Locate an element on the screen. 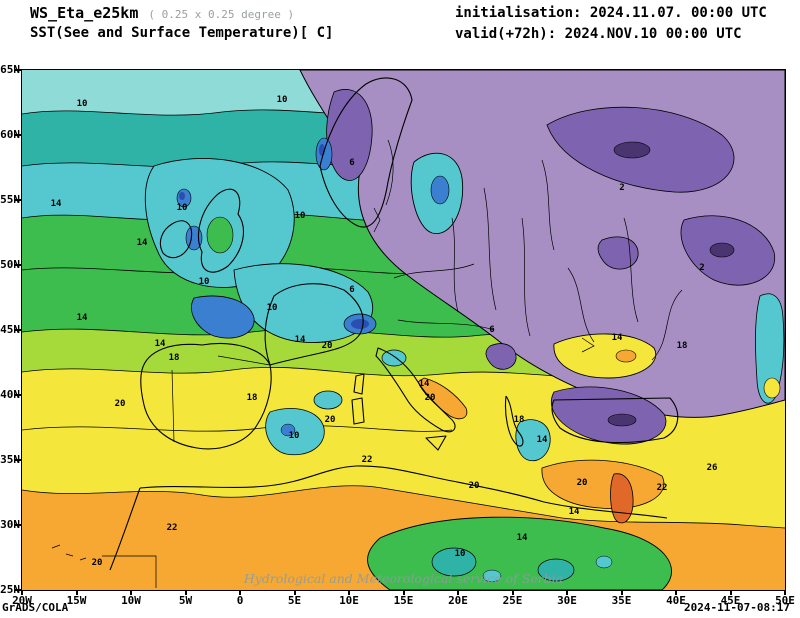 The width and height of the screenshot is (800, 618). lon-axis-label: 30E is located at coordinates (567, 600).